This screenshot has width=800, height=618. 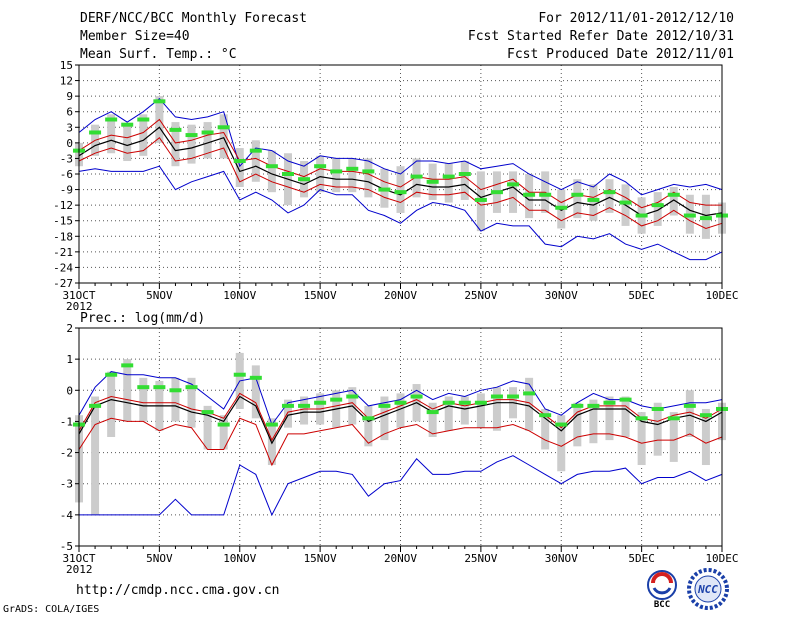 What do you see at coordinates (66, 484) in the screenshot?
I see `y-tick-label: -3` at bounding box center [66, 484].